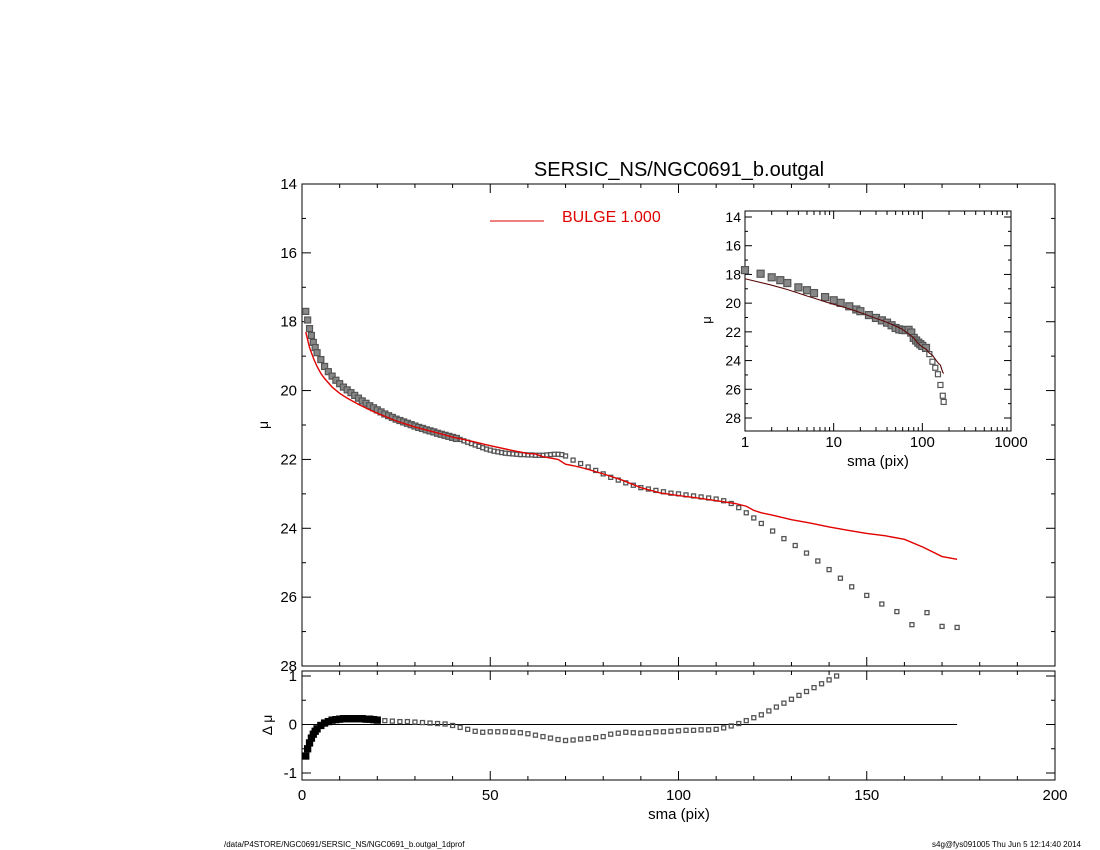 The height and width of the screenshot is (850, 1100). Describe the element at coordinates (1006, 844) in the screenshot. I see `footer-timestamp: s4g@fys091005 Thu Jun 5 12:14:40 2014` at that location.